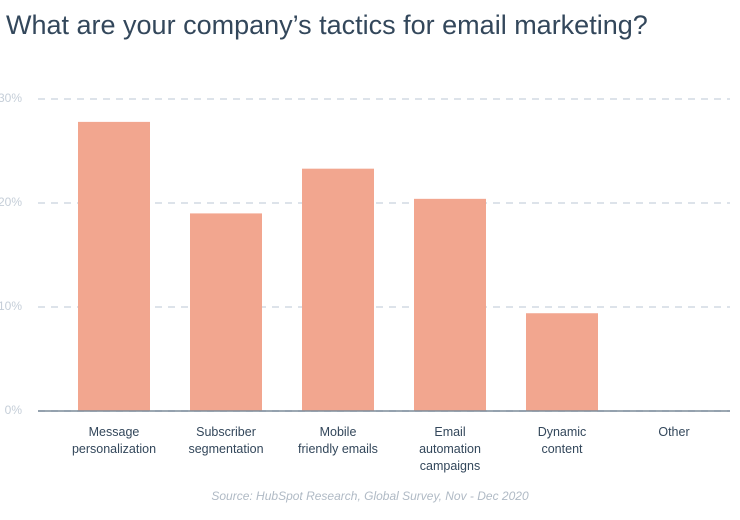 The height and width of the screenshot is (520, 740). What do you see at coordinates (226, 440) in the screenshot?
I see `x-tick-label: Subscriber segmentation` at bounding box center [226, 440].